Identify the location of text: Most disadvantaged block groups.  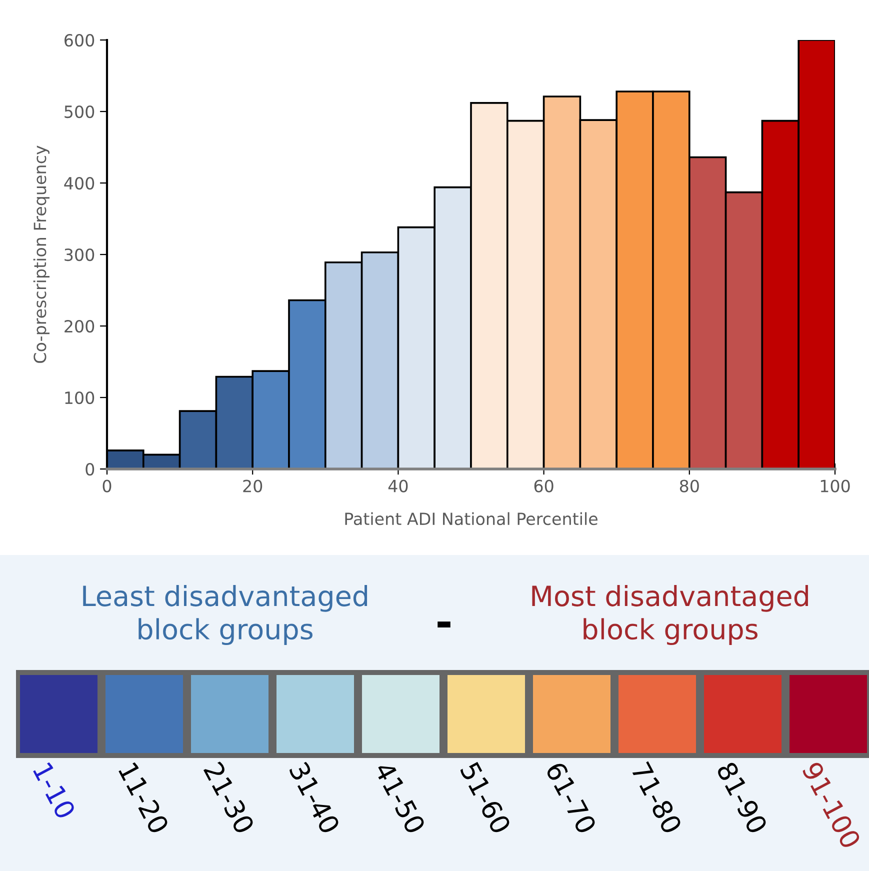
(670, 615).